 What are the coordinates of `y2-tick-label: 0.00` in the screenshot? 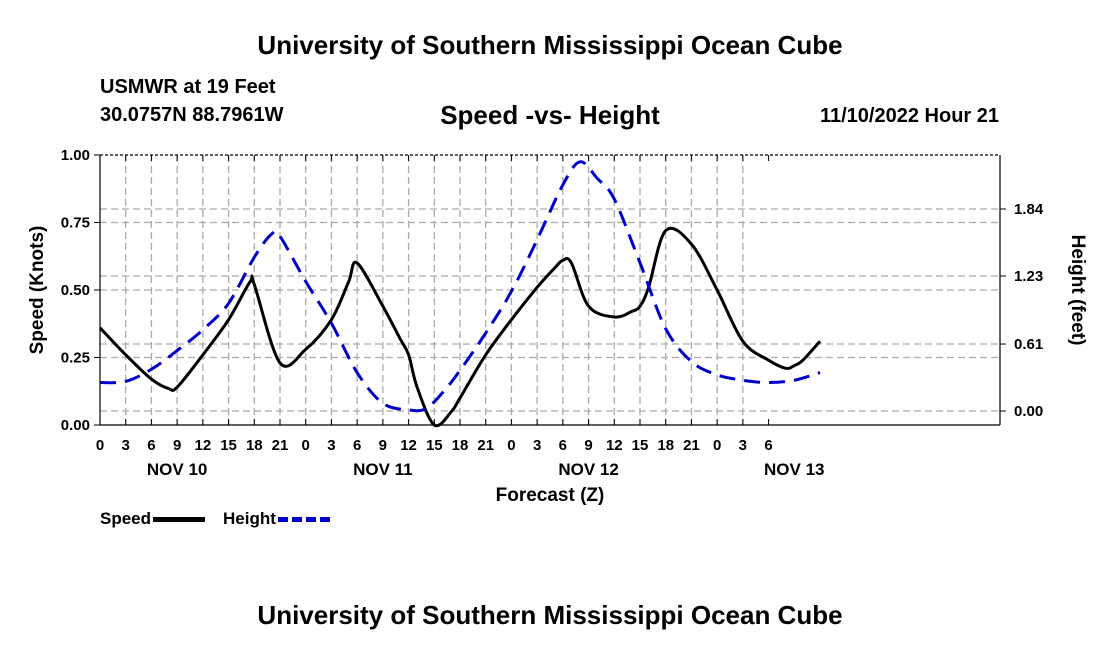 It's located at (1028, 411).